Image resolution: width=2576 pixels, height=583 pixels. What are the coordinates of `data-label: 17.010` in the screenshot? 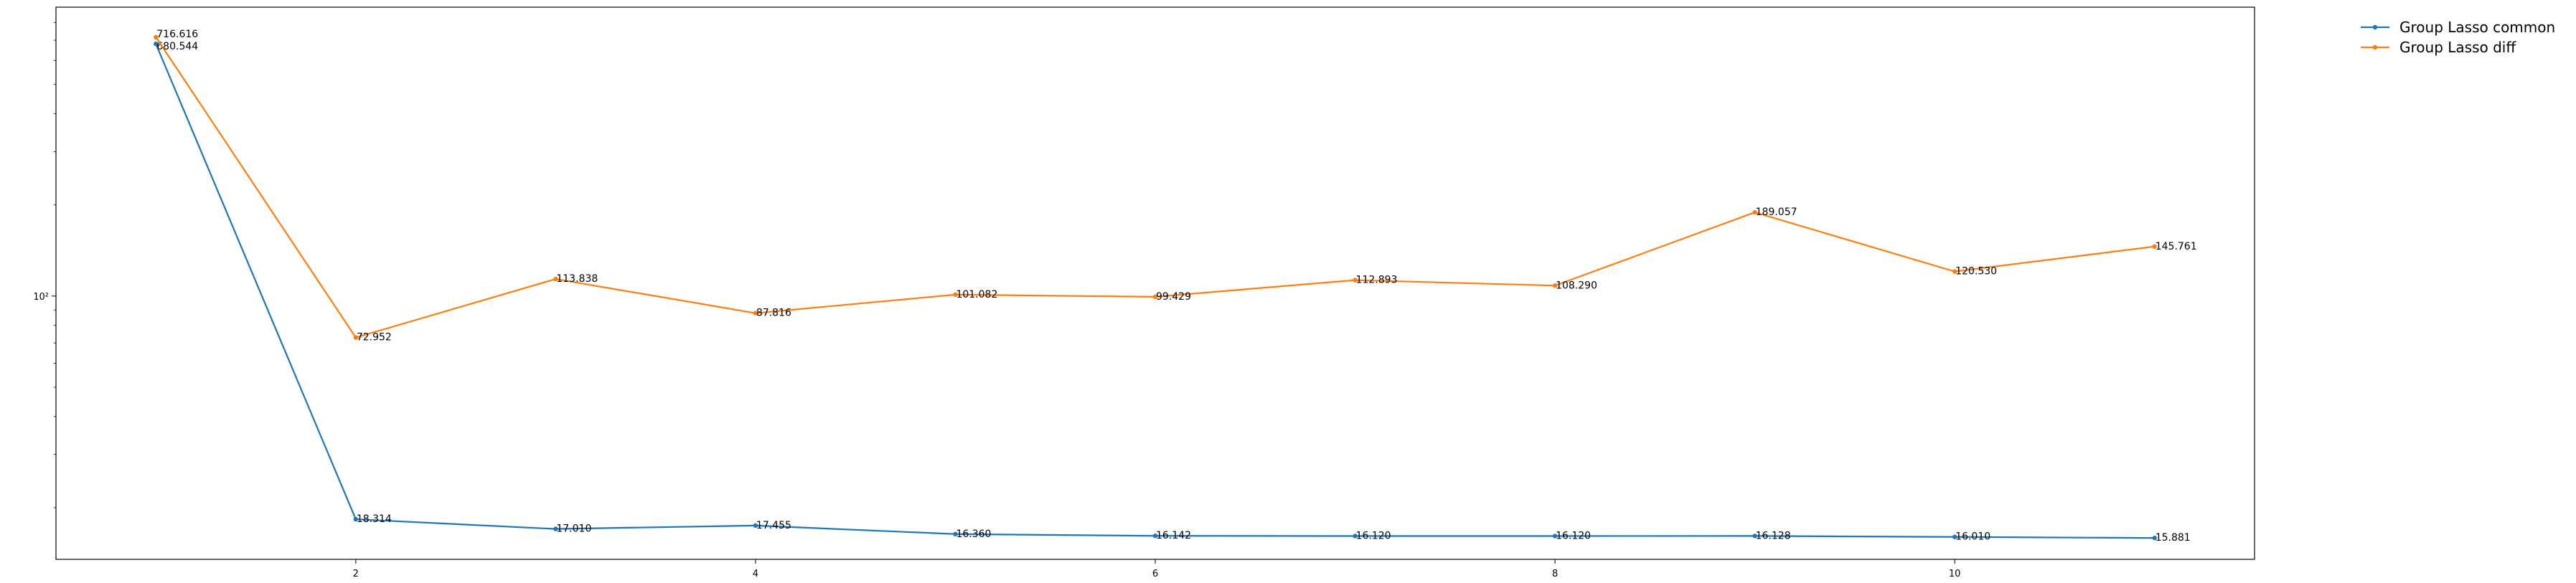 It's located at (573, 529).